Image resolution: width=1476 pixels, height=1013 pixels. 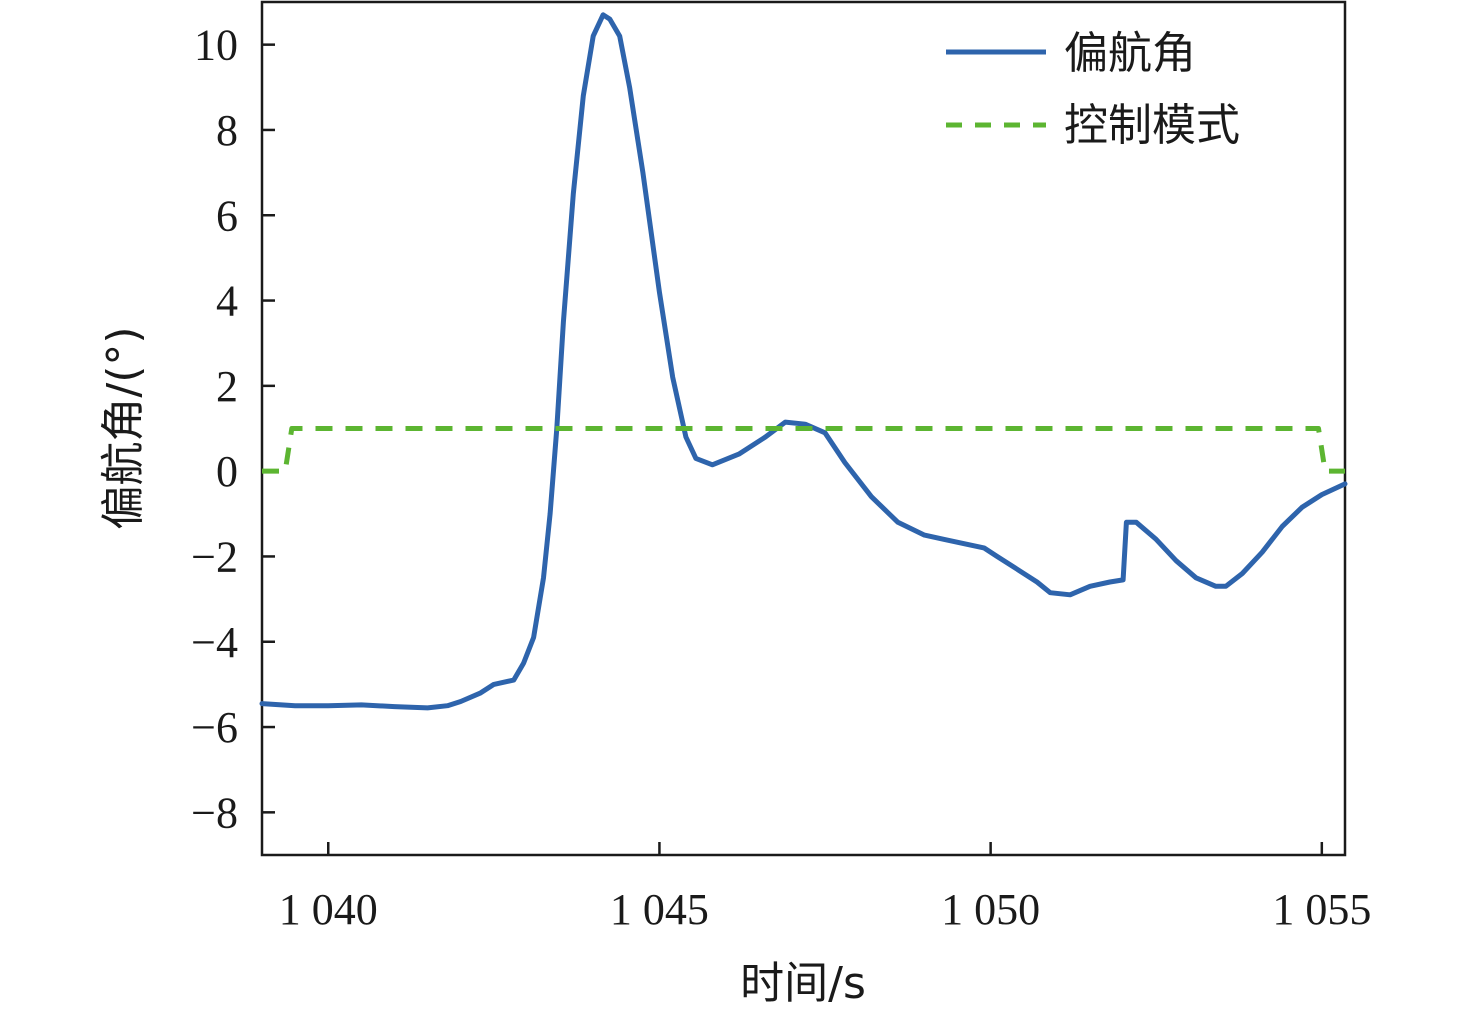 What do you see at coordinates (803, 983) in the screenshot?
I see `x-axis-title: 时间/s` at bounding box center [803, 983].